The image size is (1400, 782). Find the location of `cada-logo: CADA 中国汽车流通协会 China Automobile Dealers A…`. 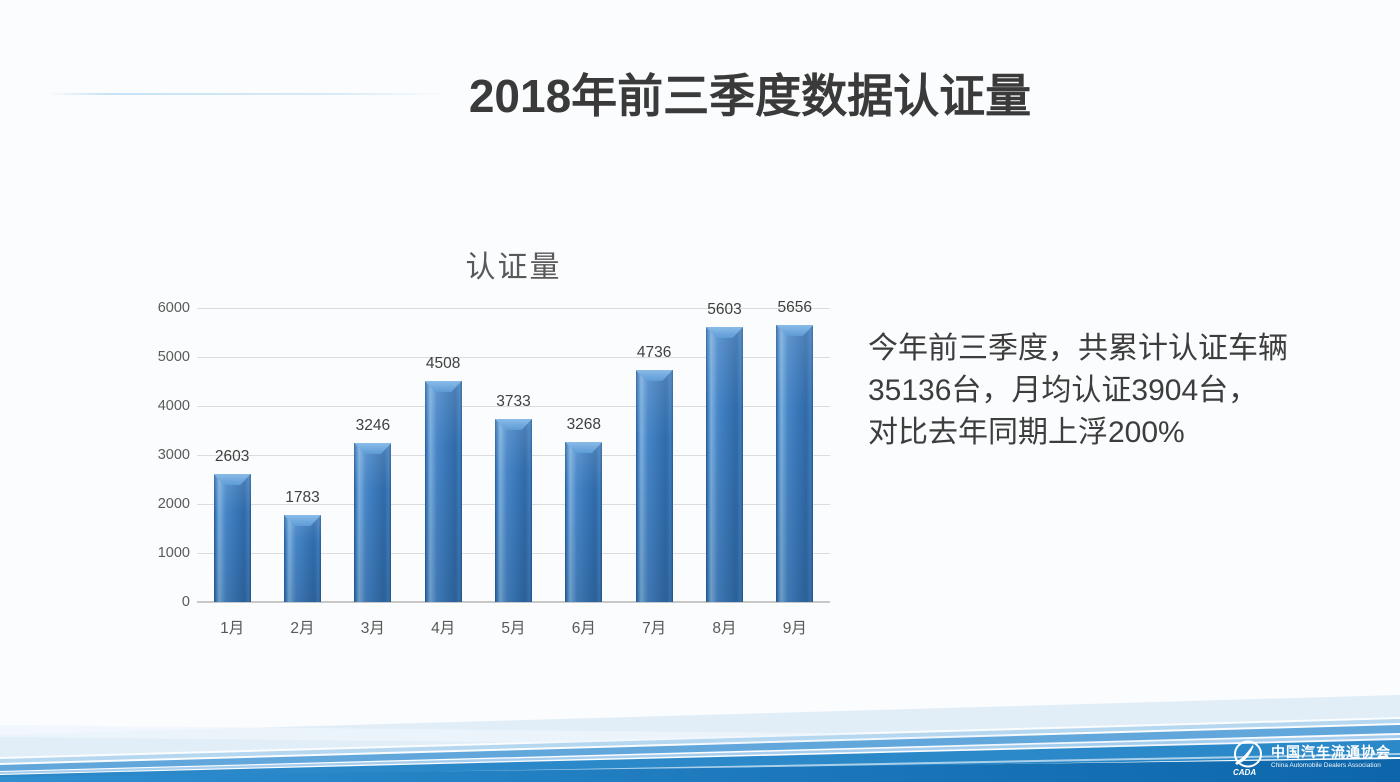

cada-logo: CADA 中国汽车流通协会 China Automobile Dealers A… is located at coordinates (1309, 758).